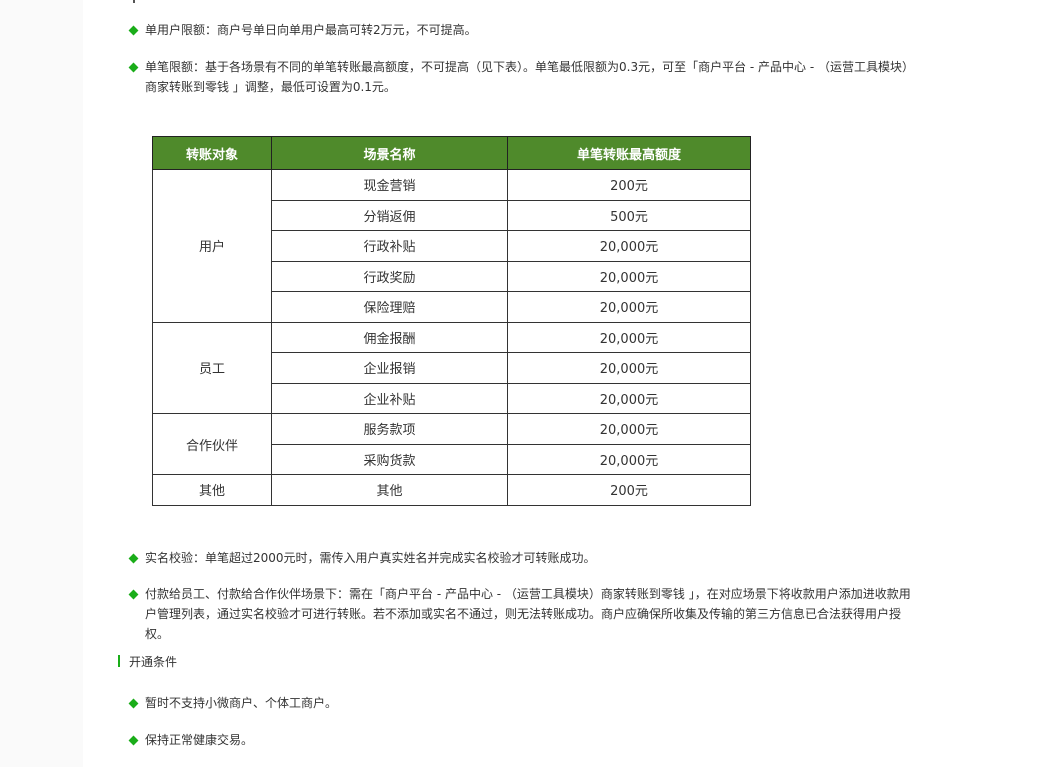 The image size is (1054, 767). I want to click on scene-cell: 佣金报酬, so click(389, 337).